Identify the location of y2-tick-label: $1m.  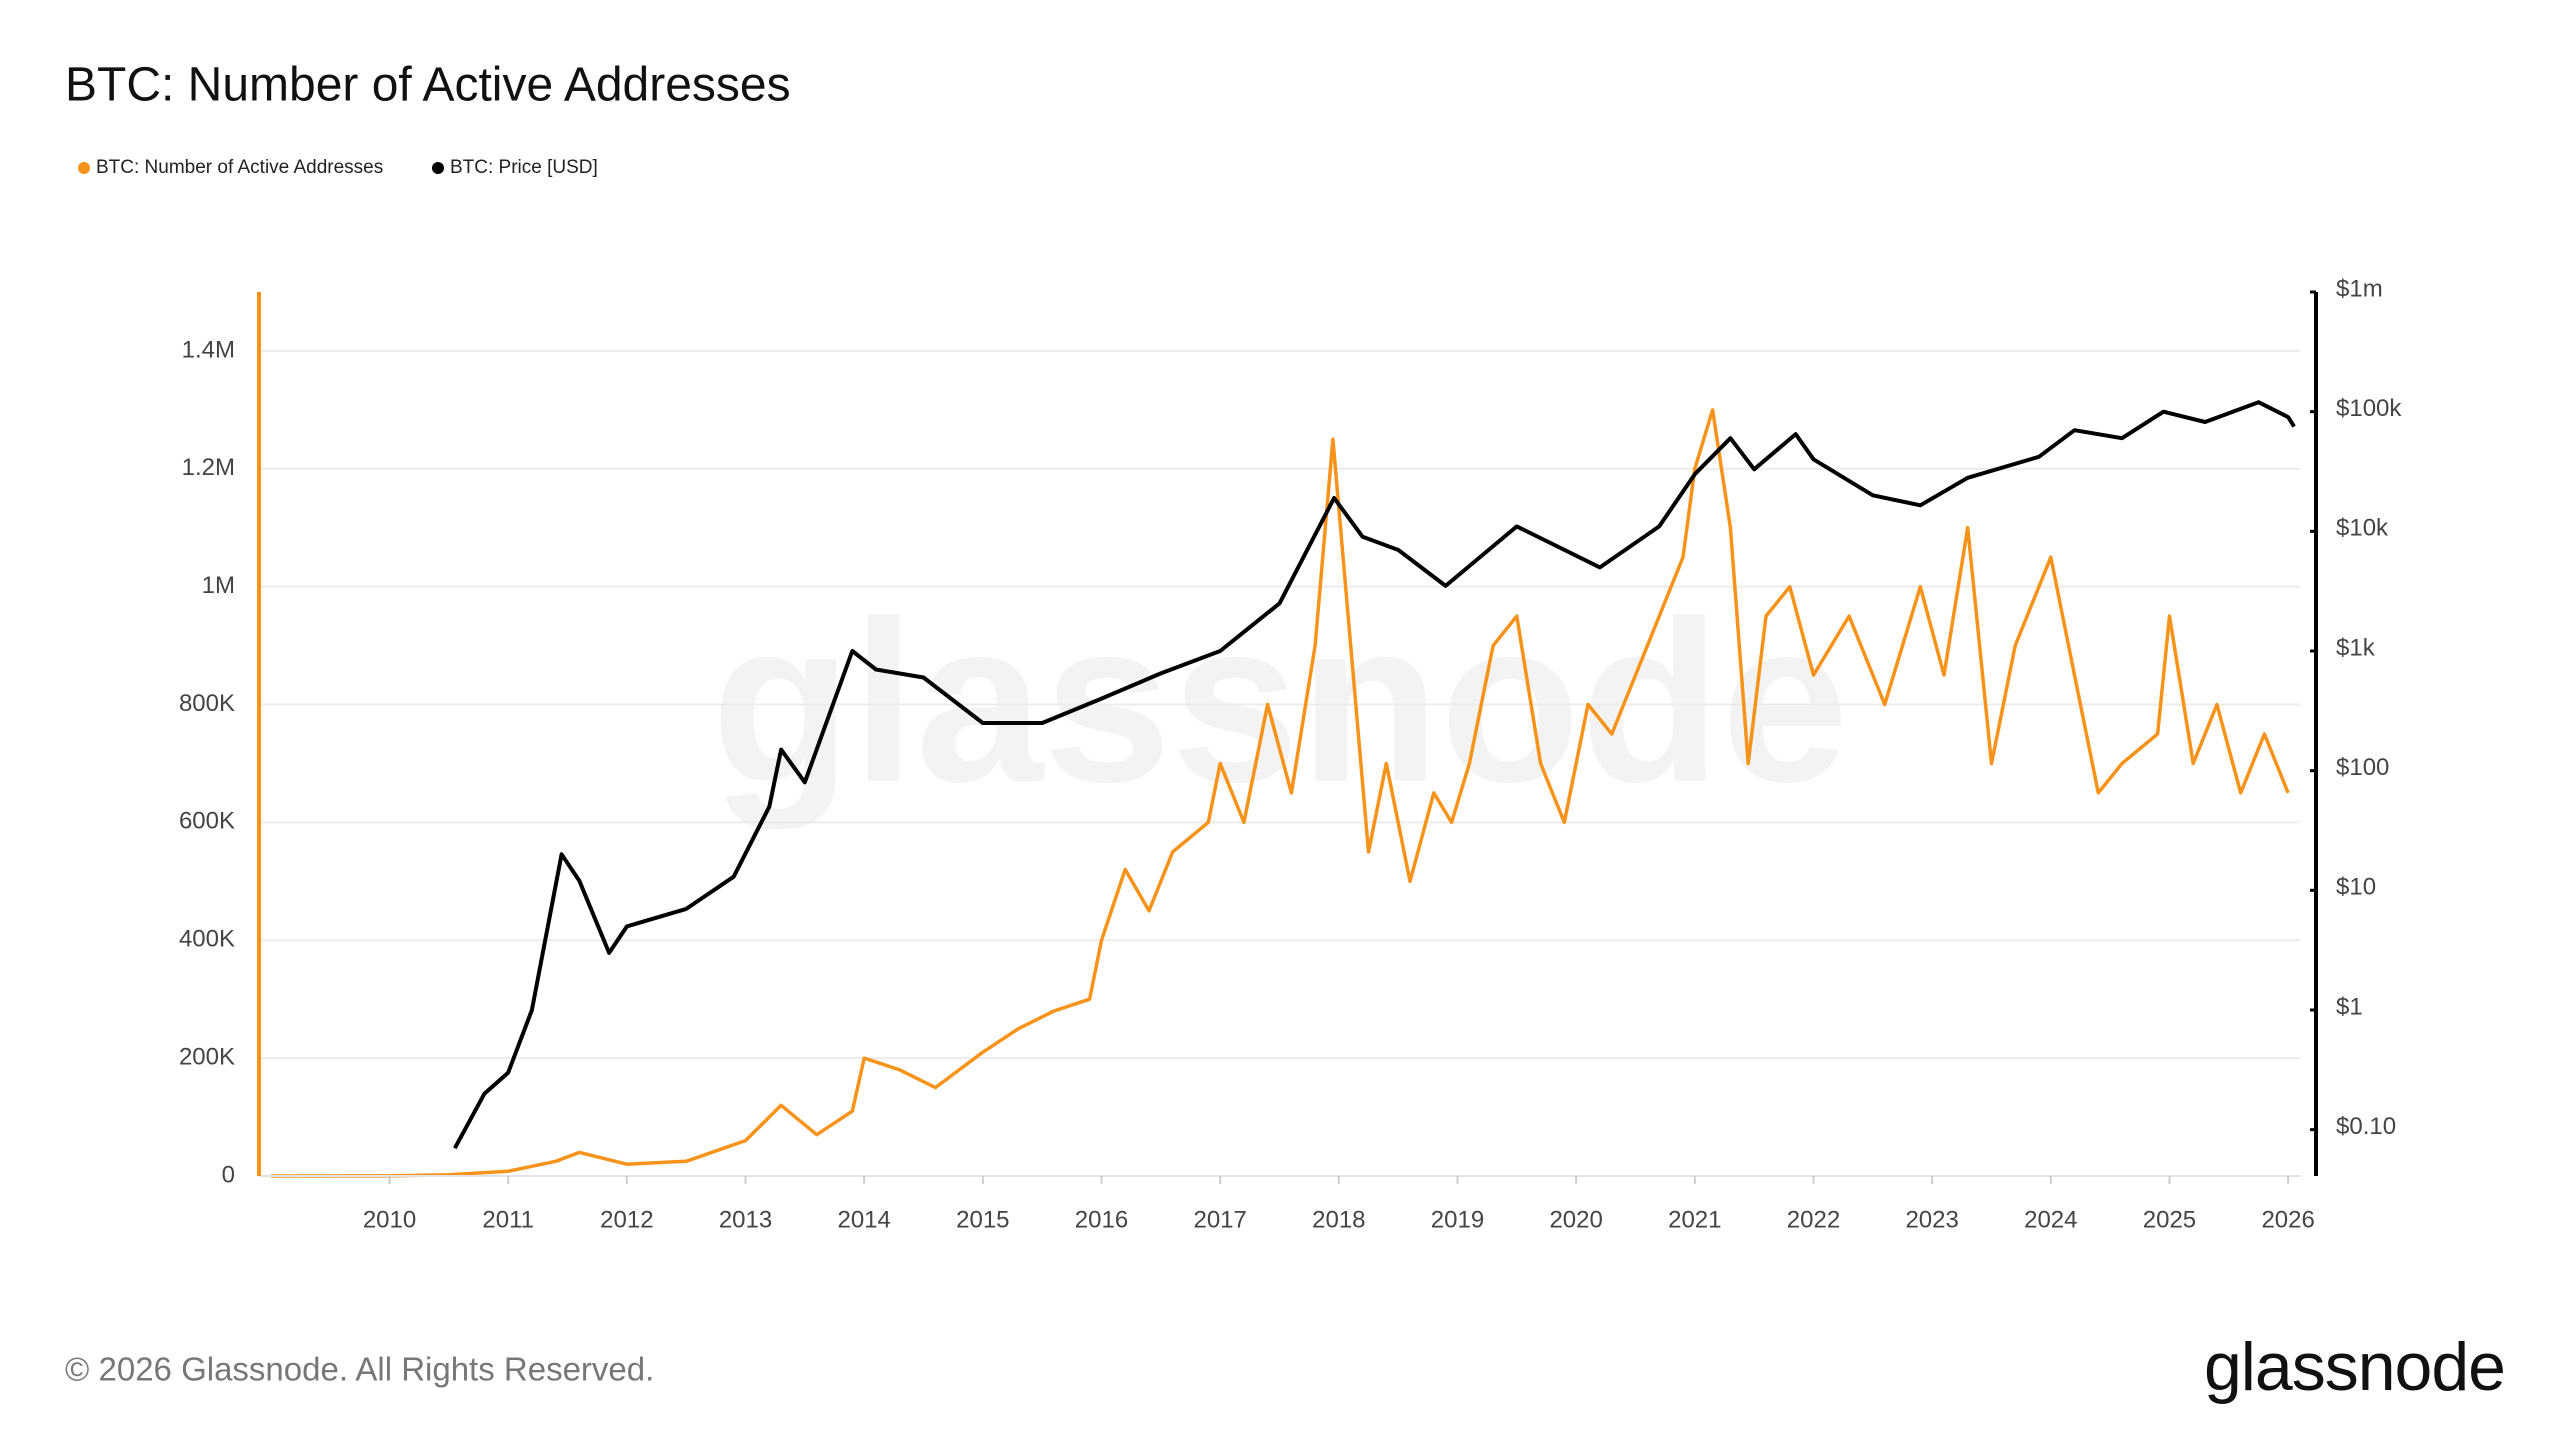
(2359, 288).